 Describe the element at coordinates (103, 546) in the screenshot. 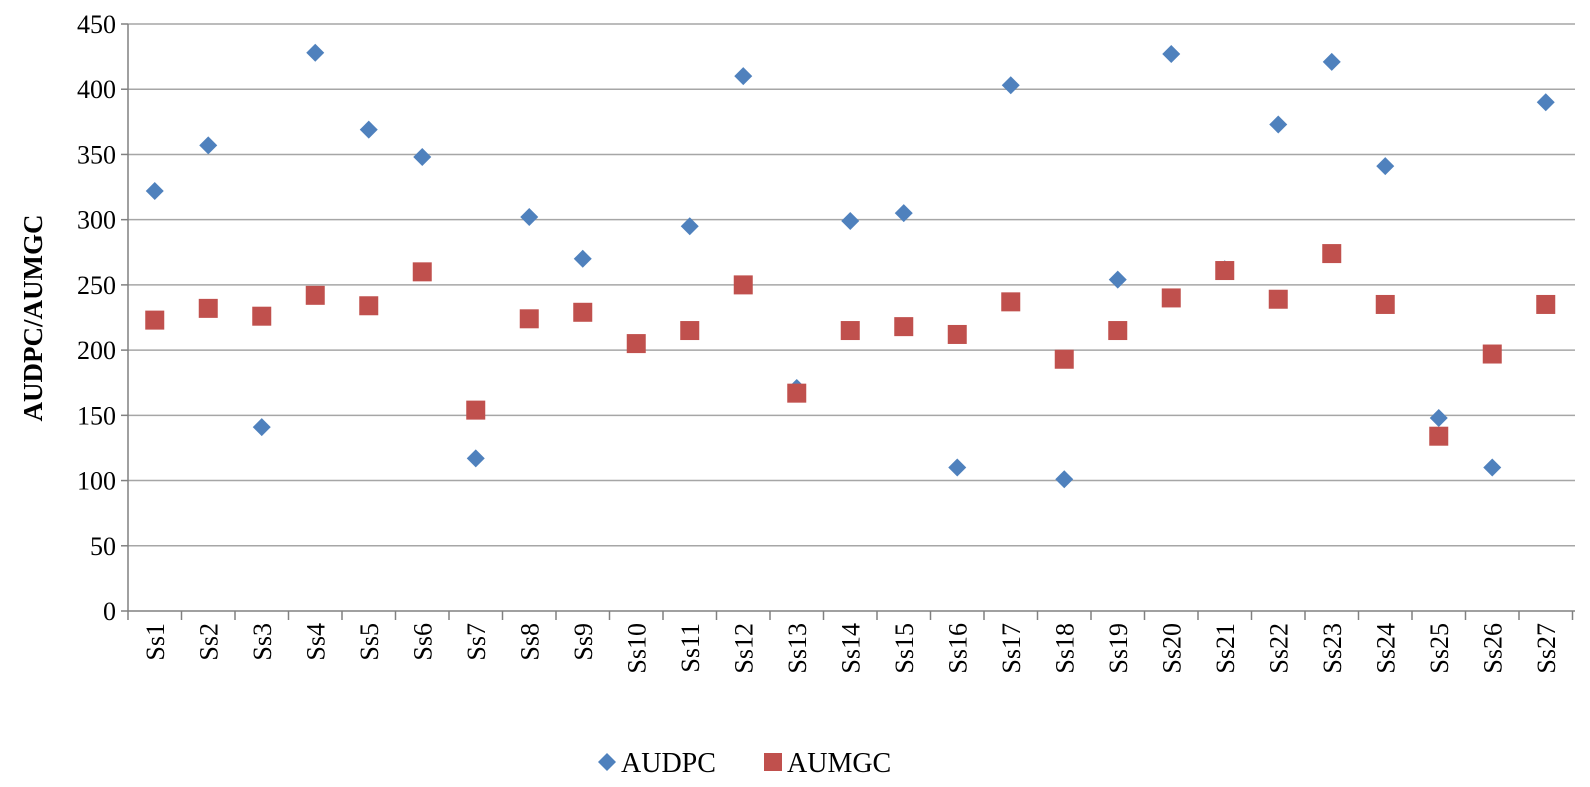

I see `y-tick-label: 50` at that location.